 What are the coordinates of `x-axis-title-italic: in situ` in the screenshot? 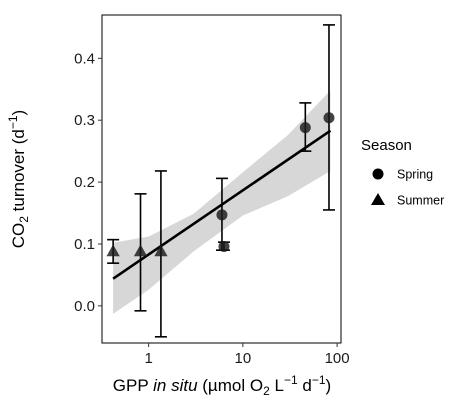 It's located at (175, 385).